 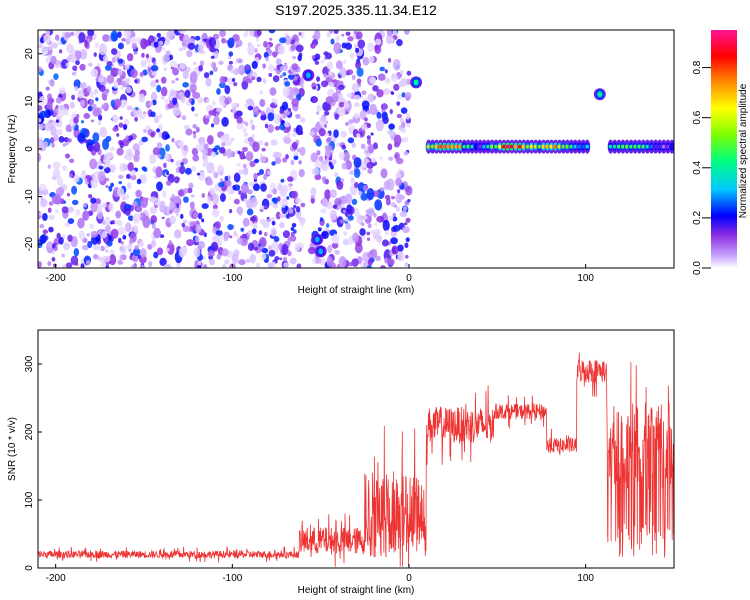 I want to click on heatmap-band-cell, so click(x=610, y=146).